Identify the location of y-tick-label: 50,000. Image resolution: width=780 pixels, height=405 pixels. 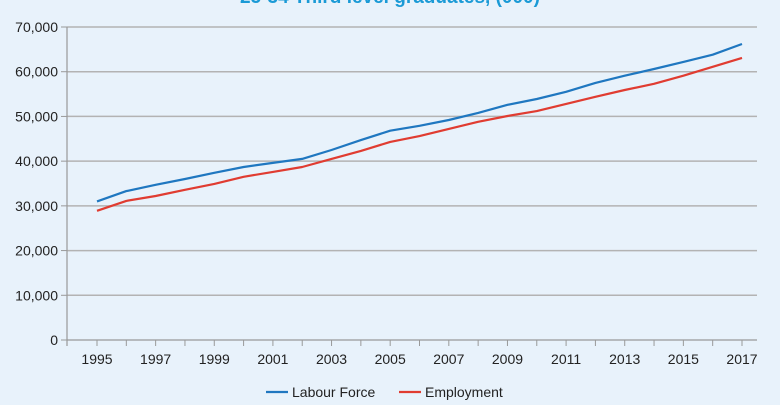
(36, 116).